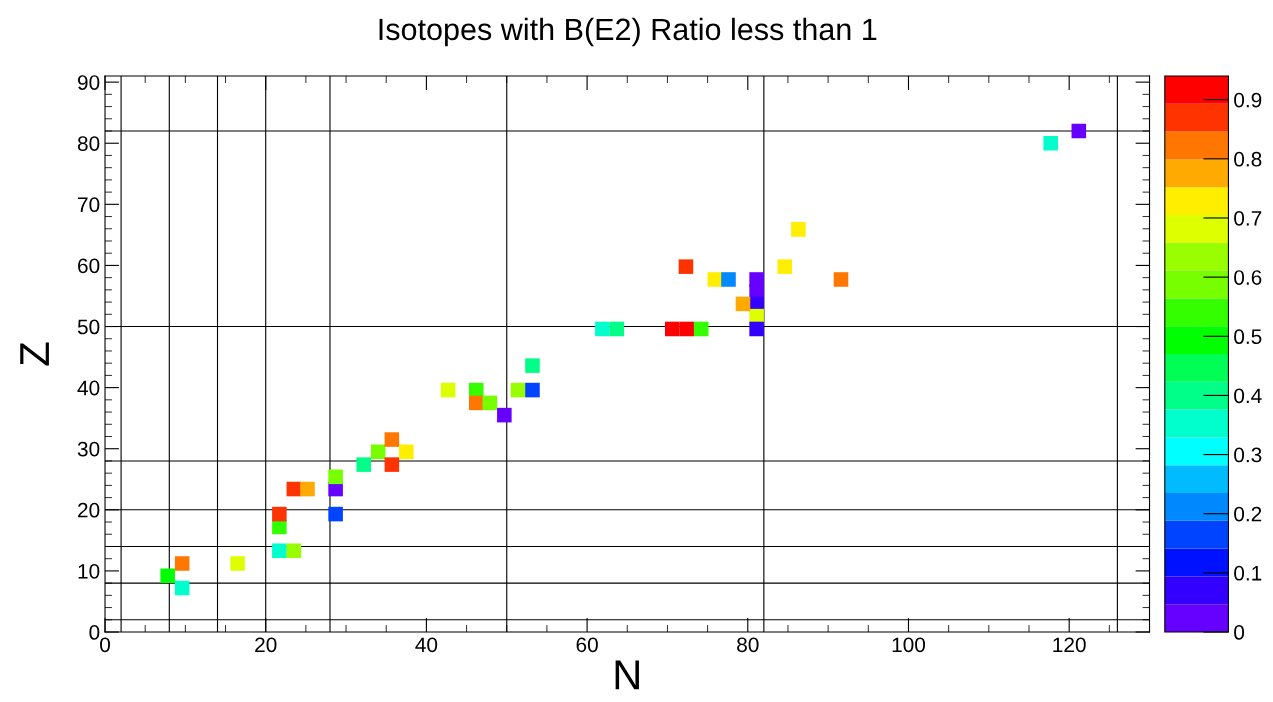  What do you see at coordinates (88, 449) in the screenshot?
I see `y-tick-label: 30` at bounding box center [88, 449].